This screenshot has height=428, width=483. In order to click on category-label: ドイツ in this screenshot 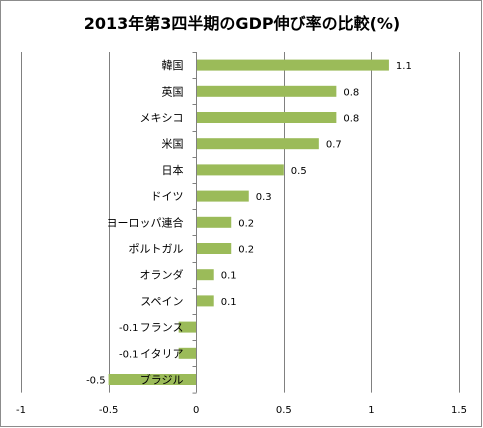, I will do `click(167, 196)`.